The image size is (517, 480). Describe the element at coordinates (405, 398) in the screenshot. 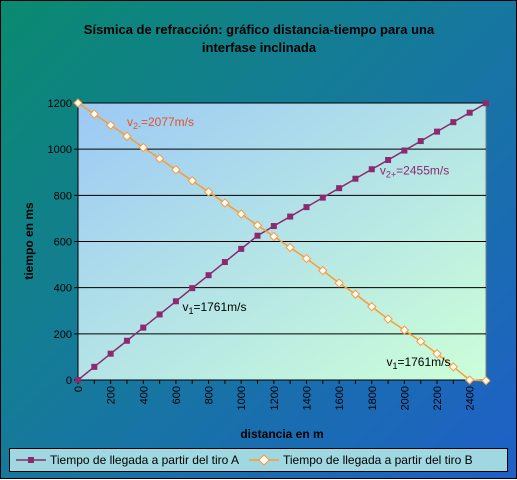

I see `x-tick-label-10: 2000` at that location.